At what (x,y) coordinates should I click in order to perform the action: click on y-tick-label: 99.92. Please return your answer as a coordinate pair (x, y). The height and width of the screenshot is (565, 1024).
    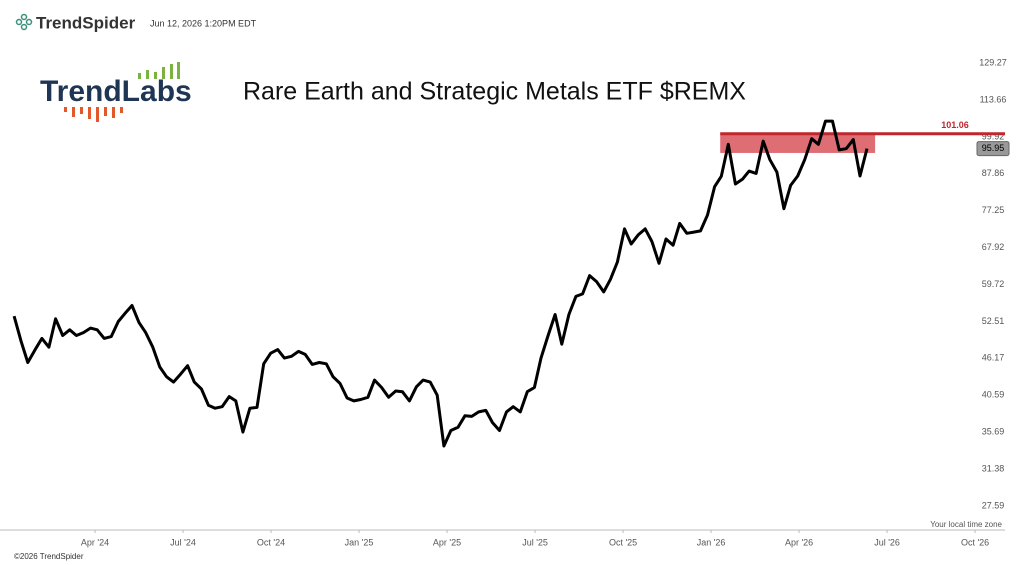
    Looking at the image, I should click on (993, 136).